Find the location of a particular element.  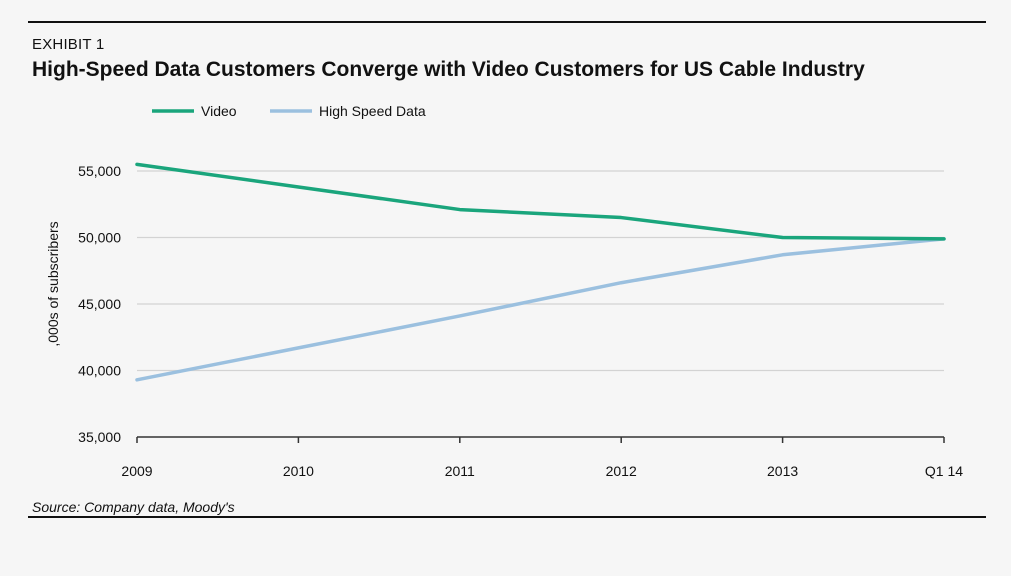

y-tick-label: 45,000 is located at coordinates (99, 304).